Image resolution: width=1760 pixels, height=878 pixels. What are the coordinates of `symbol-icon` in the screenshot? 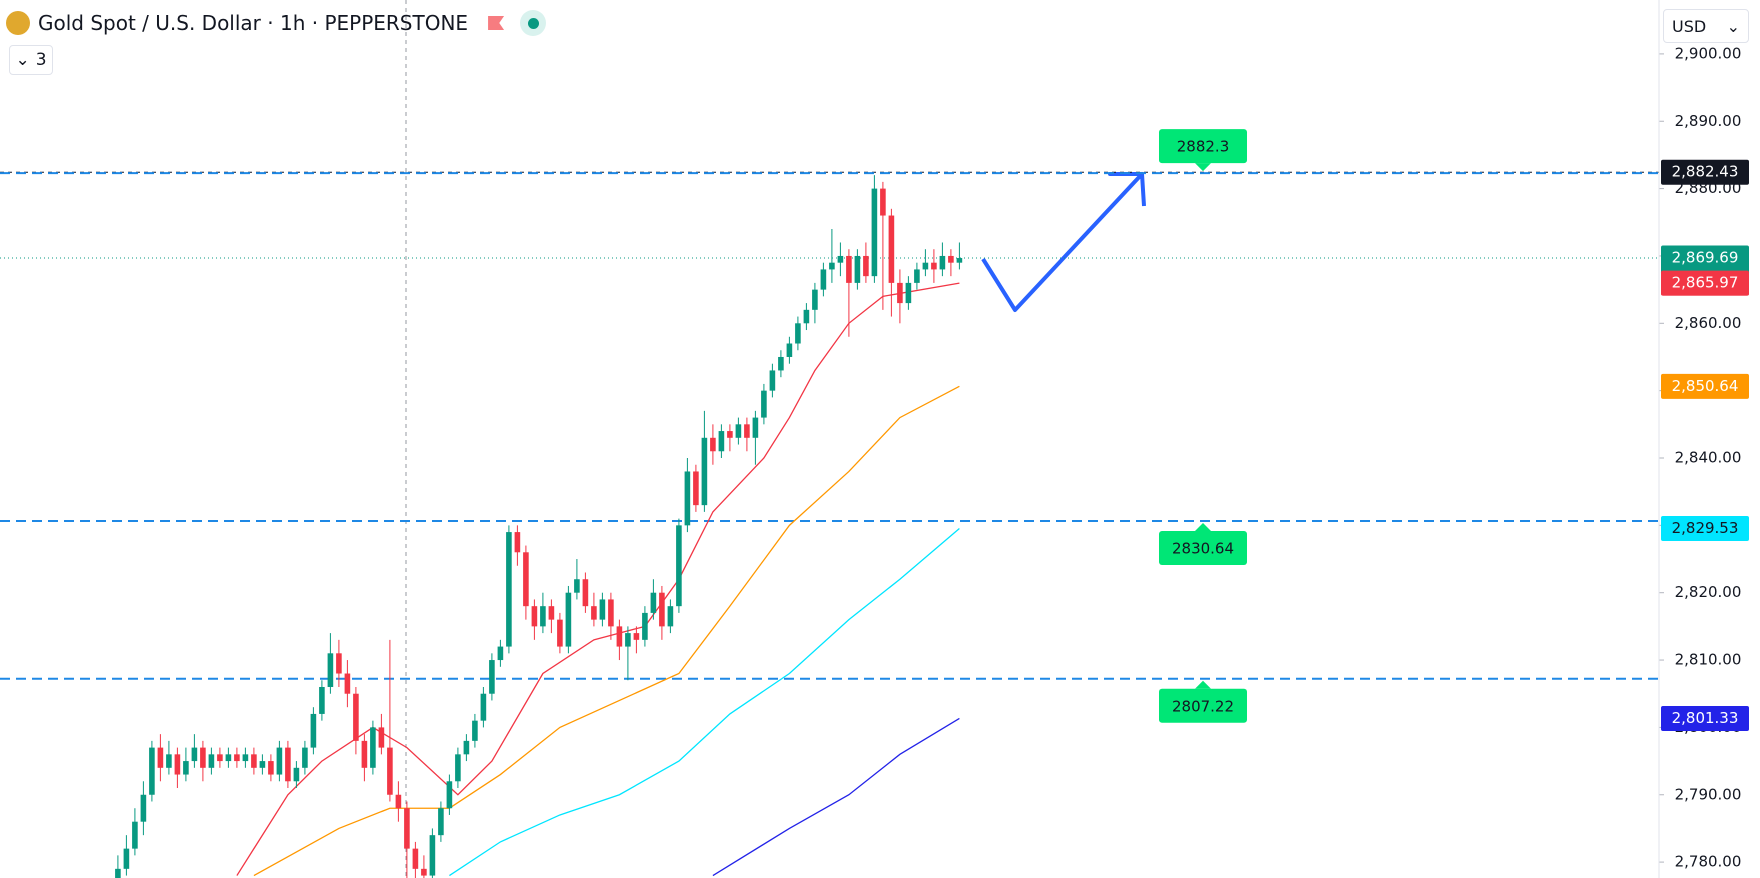 It's located at (18, 23).